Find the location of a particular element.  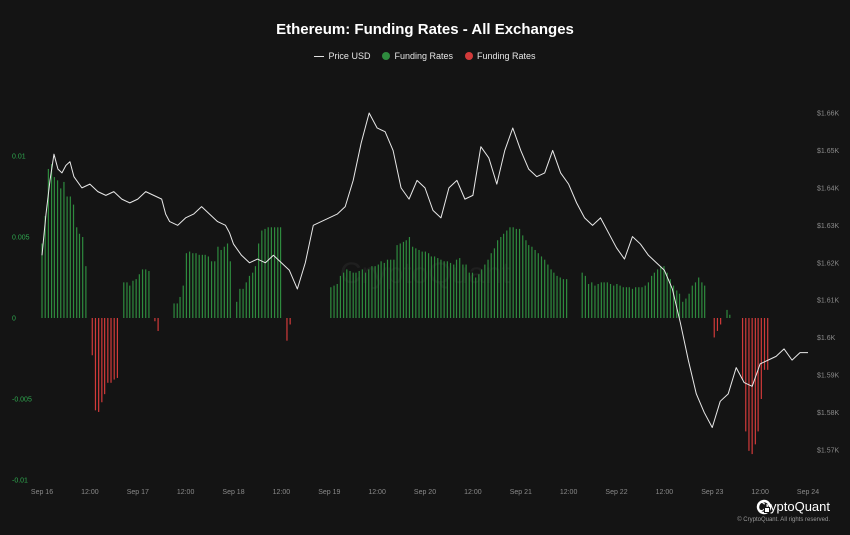

left-axis-ticks: 0.01 0.005 0 -0.005 -0.01 is located at coordinates (22, 319).